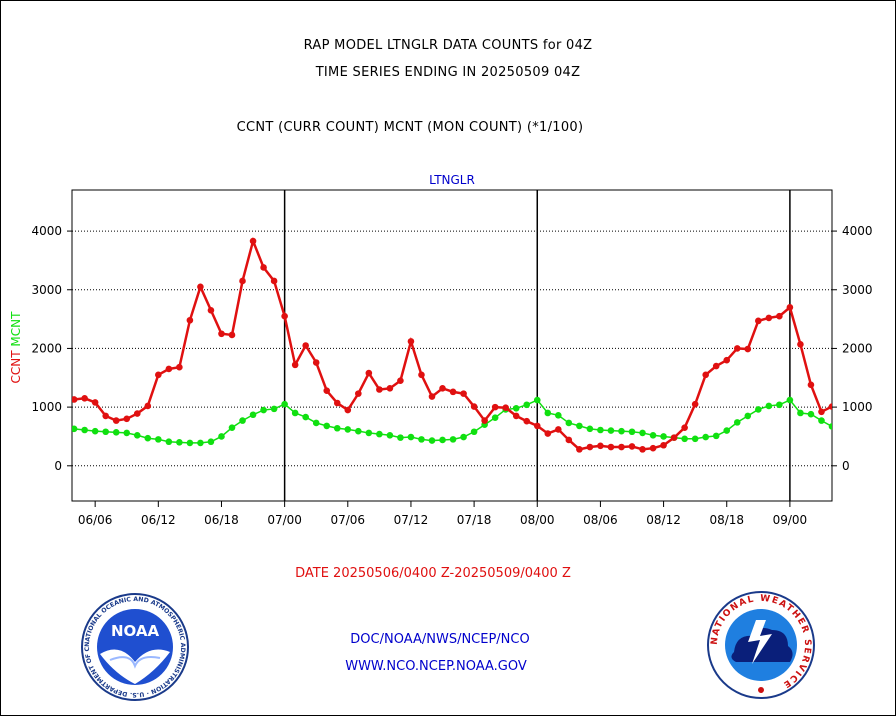  Describe the element at coordinates (221, 520) in the screenshot. I see `x-tick-label: 06/18` at that location.